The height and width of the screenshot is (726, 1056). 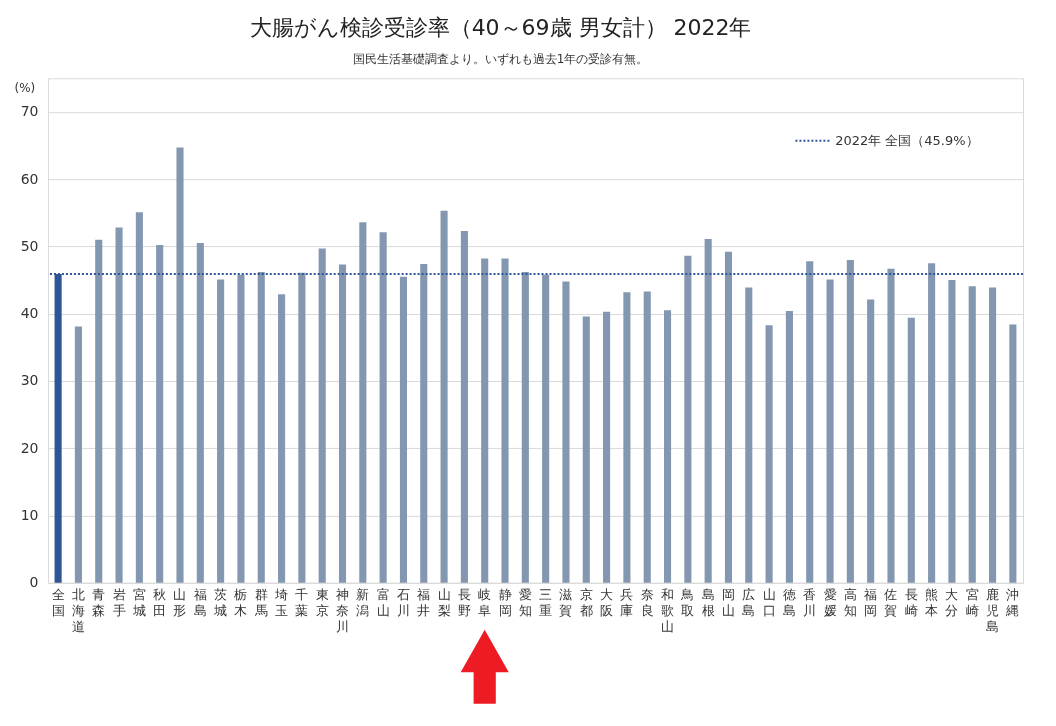 What do you see at coordinates (993, 611) in the screenshot?
I see `x-tick-label: 鹿児島` at bounding box center [993, 611].